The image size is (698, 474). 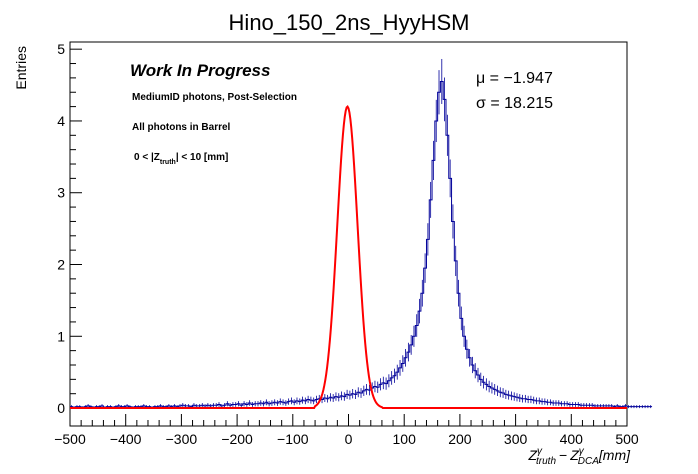 I want to click on x-tick-label: −500, so click(x=70, y=439).